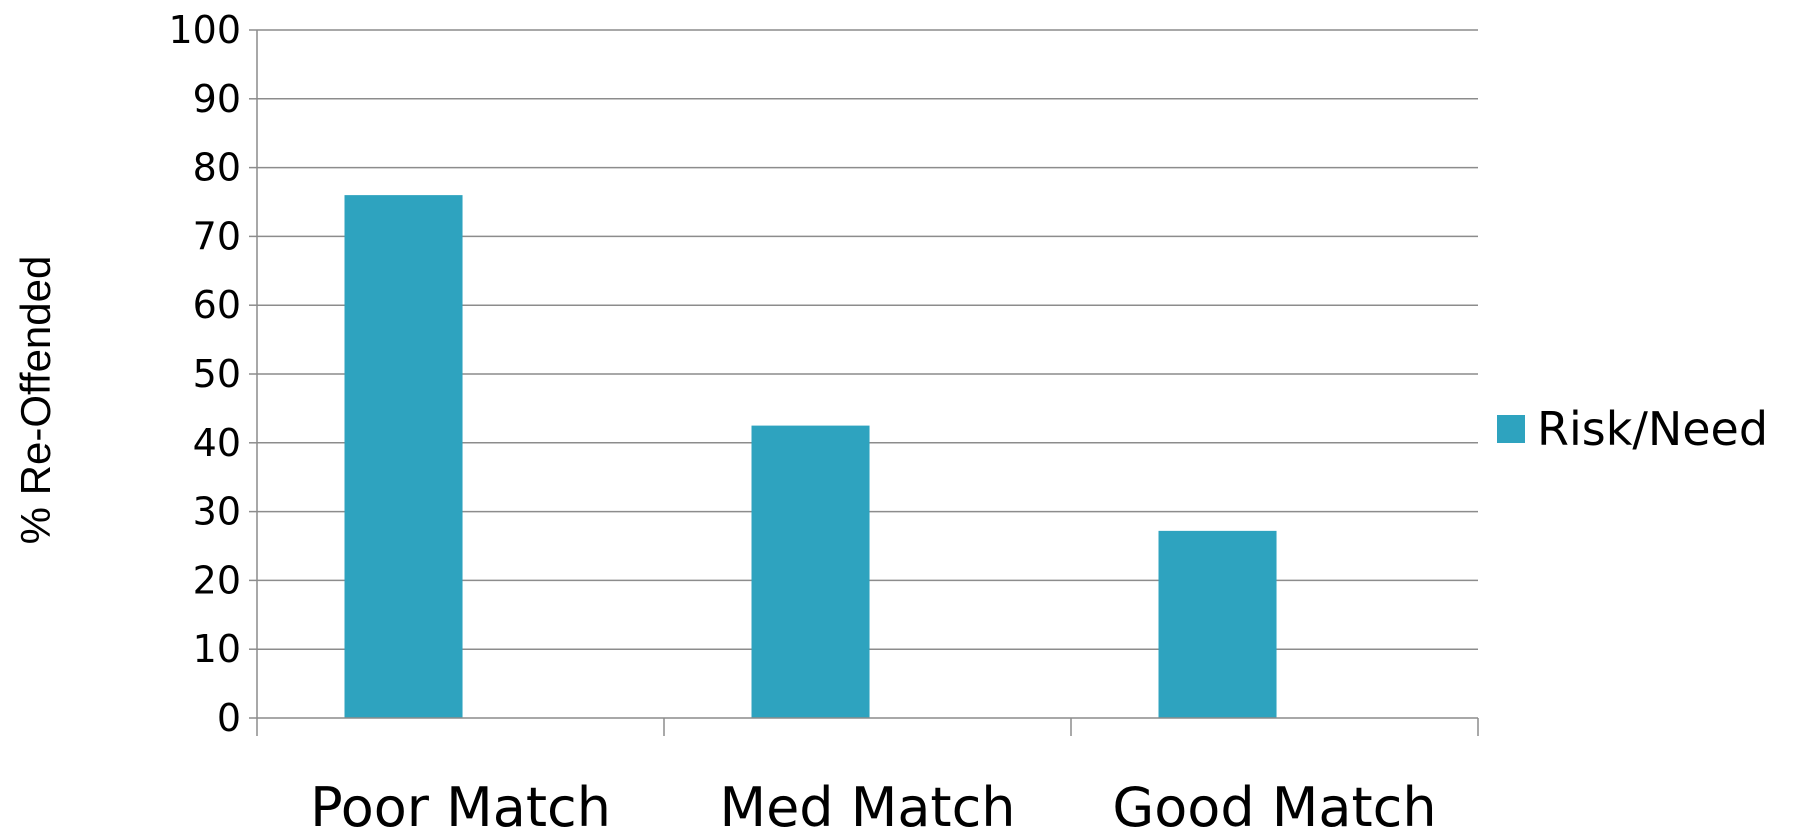 This screenshot has width=1797, height=836. Describe the element at coordinates (1274, 804) in the screenshot. I see `x-tick-label: Good Match` at that location.